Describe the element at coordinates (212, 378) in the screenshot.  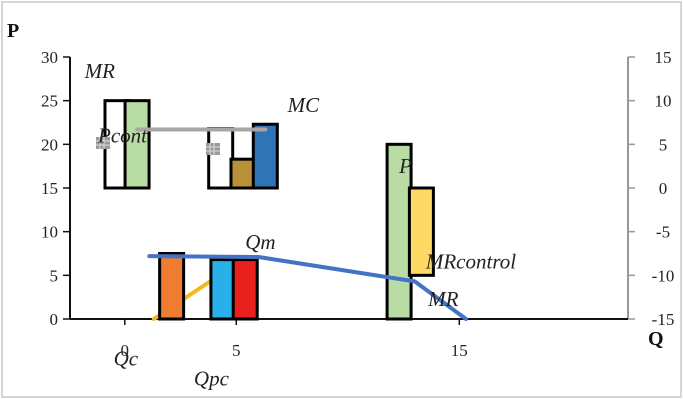
I see `annotation-label: Qpc` at that location.